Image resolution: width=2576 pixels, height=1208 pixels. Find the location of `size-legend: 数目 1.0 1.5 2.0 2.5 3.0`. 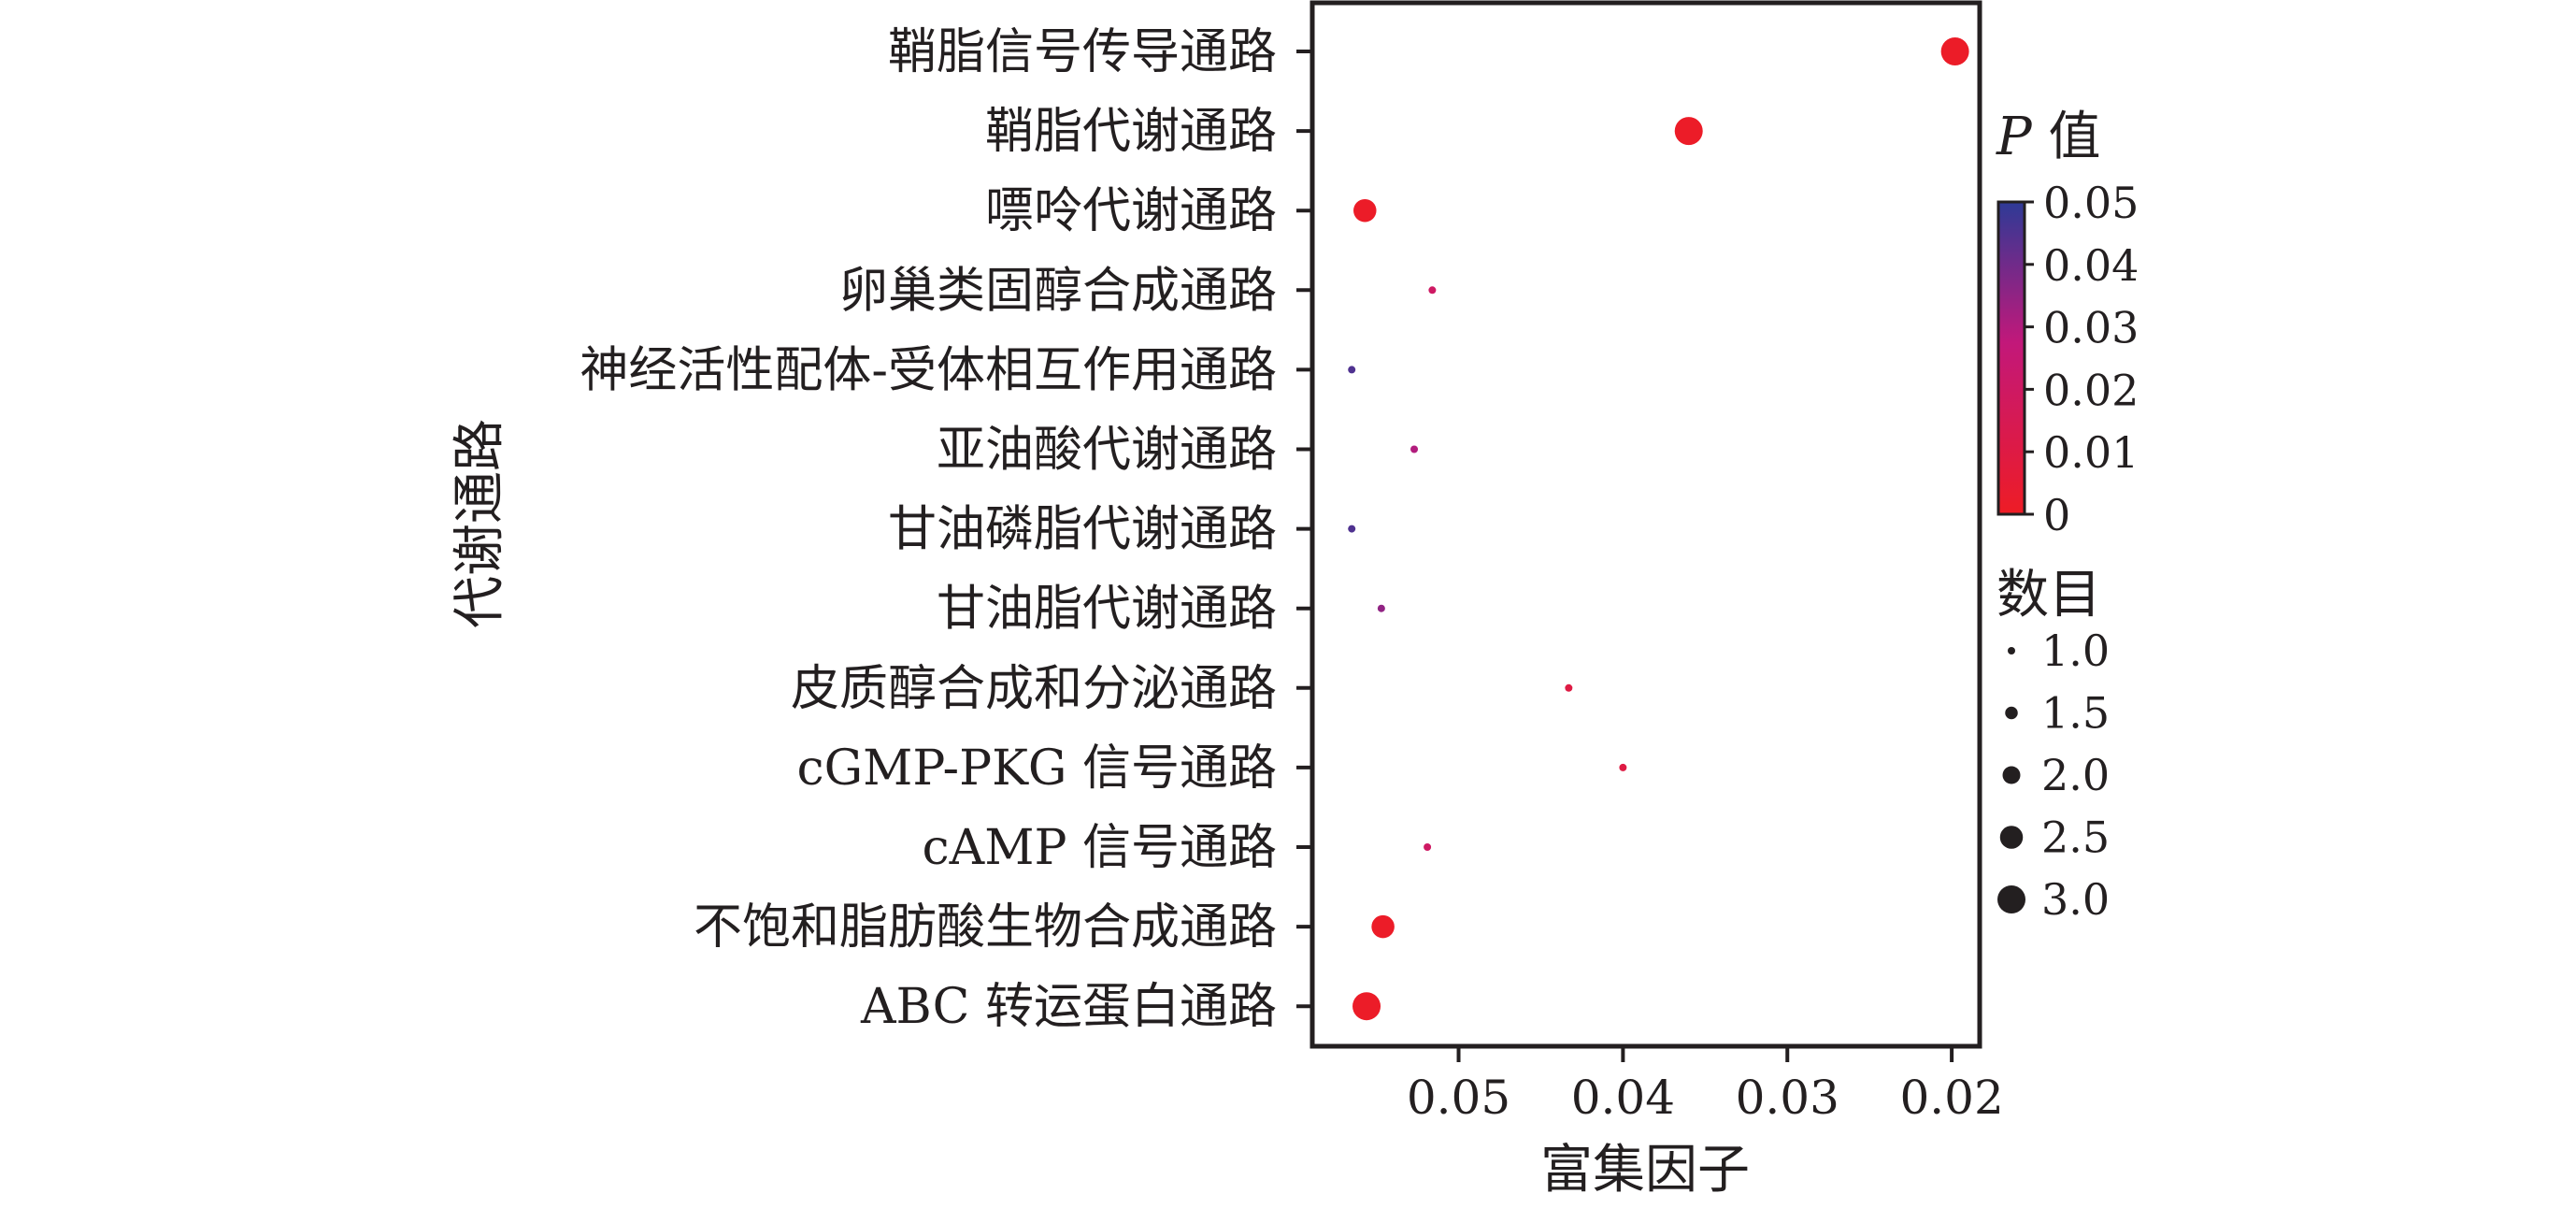

size-legend: 数目 1.0 1.5 2.0 2.5 3.0 is located at coordinates (2053, 745).